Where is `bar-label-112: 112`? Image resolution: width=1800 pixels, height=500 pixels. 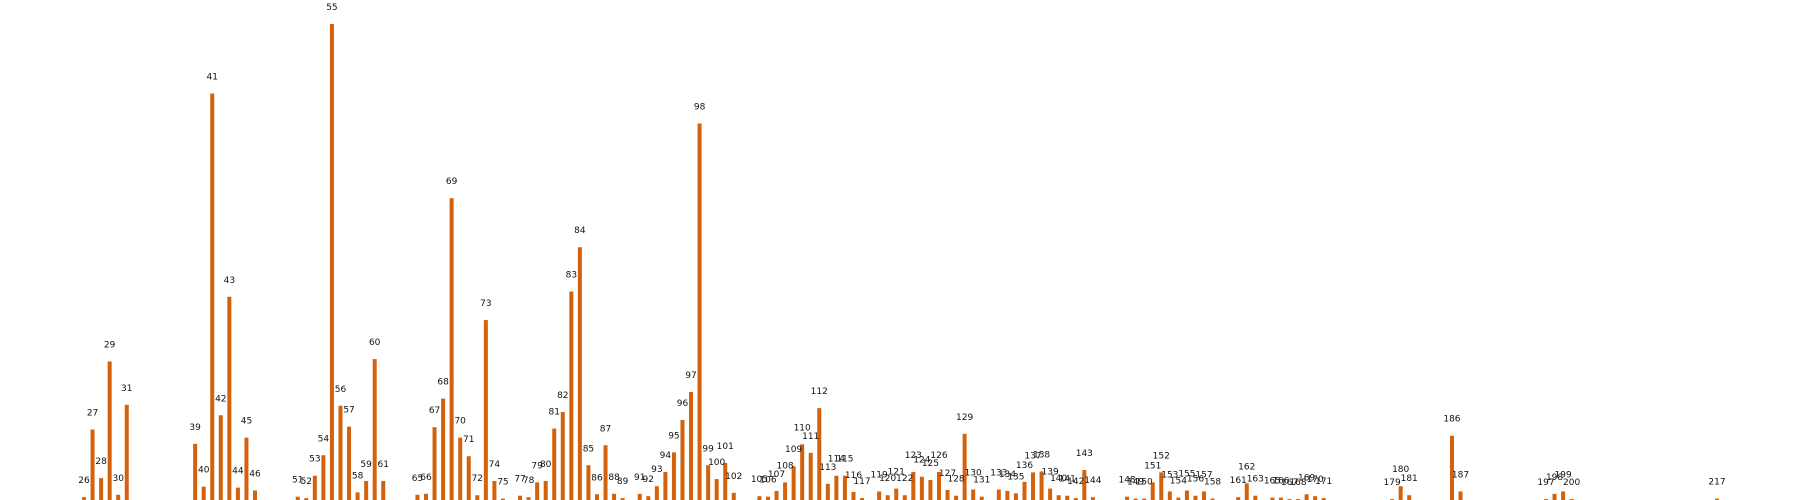 bar-label-112: 112 is located at coordinates (819, 392).